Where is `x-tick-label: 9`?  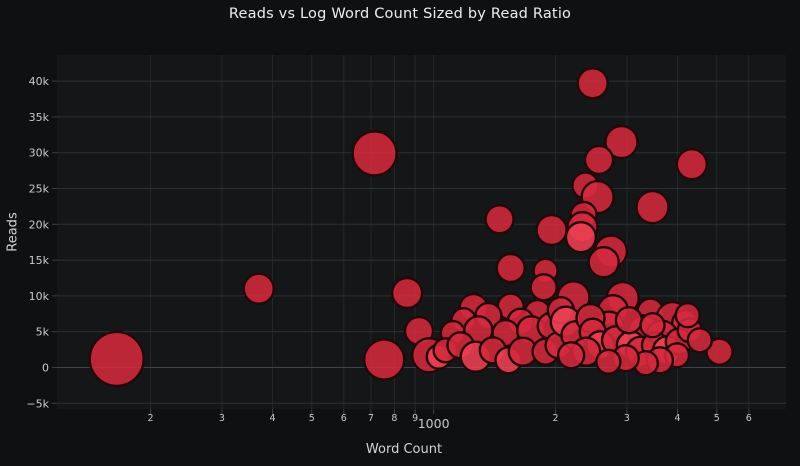
x-tick-label: 9 is located at coordinates (415, 418).